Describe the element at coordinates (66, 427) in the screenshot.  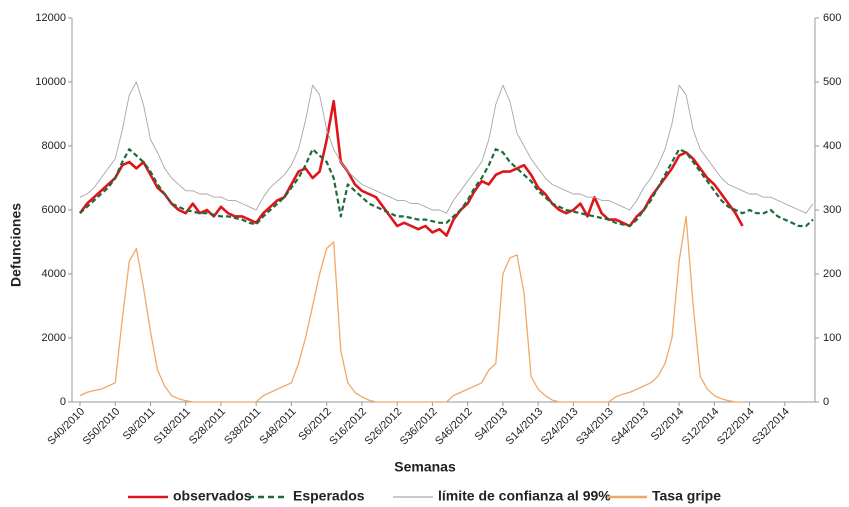
I see `x-tick-label: S40/2010` at that location.